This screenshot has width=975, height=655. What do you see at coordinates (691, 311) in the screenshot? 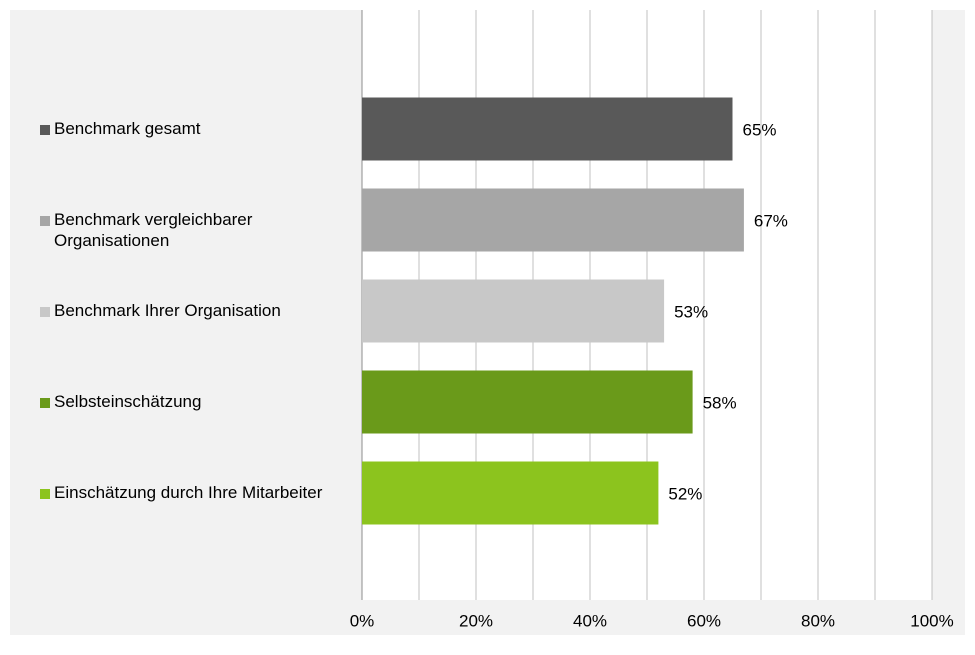
I see `value-label: 53%` at bounding box center [691, 311].